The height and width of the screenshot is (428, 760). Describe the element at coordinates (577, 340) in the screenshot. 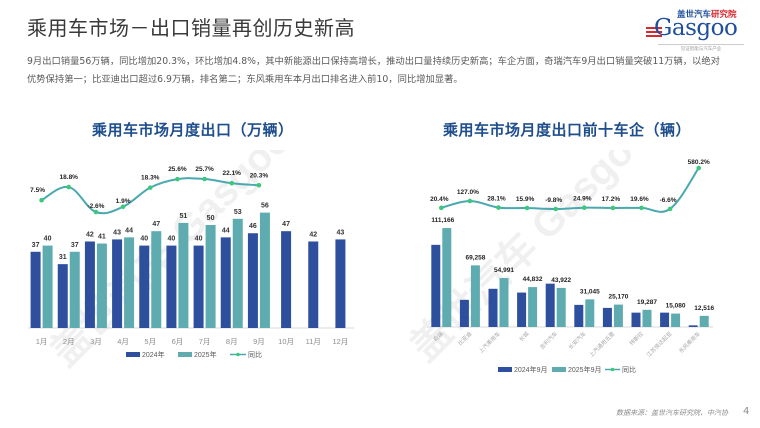

I see `x-tick-label: 长安汽车` at that location.